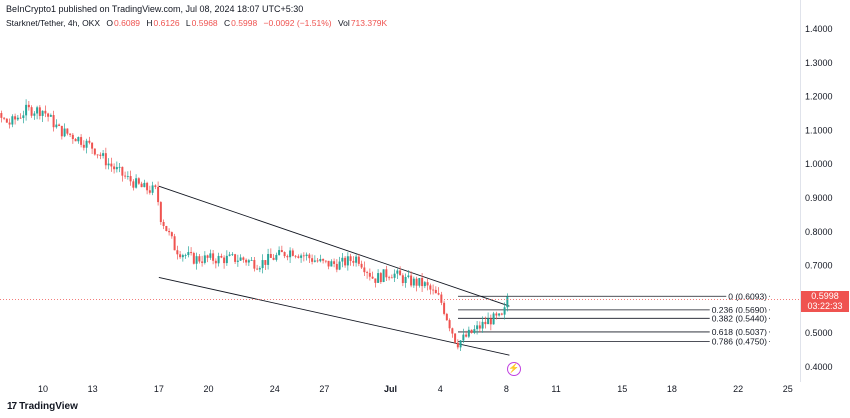 Image resolution: width=850 pixels, height=418 pixels. Describe the element at coordinates (555, 389) in the screenshot. I see `x-tick-label: 11` at that location.